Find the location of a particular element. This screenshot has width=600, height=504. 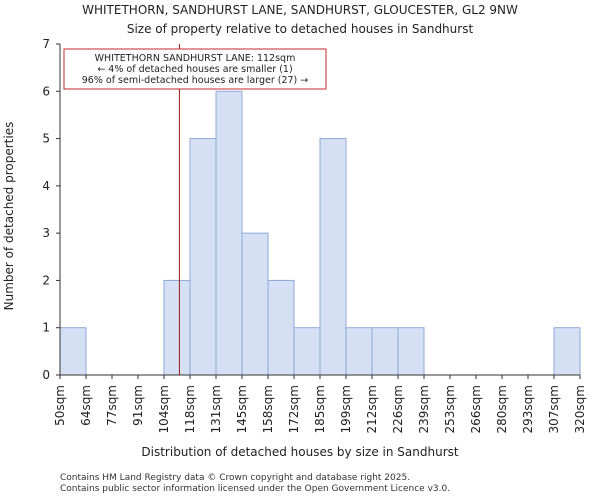

bar-172sqm is located at coordinates (307, 351).